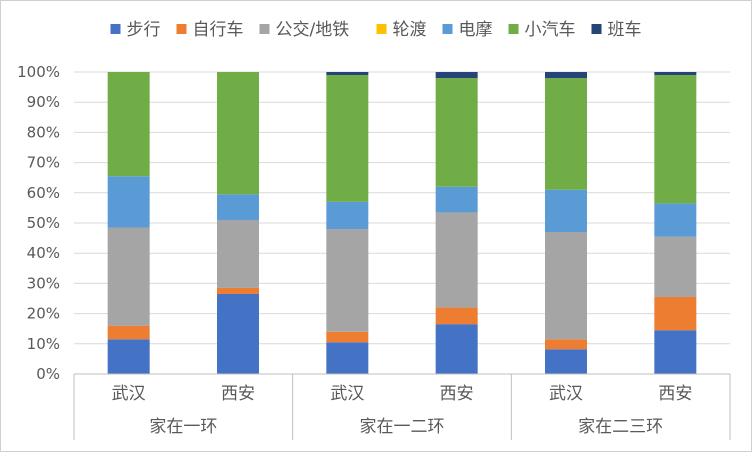 The width and height of the screenshot is (752, 452). I want to click on legend-label: 公交/地铁, so click(313, 30).